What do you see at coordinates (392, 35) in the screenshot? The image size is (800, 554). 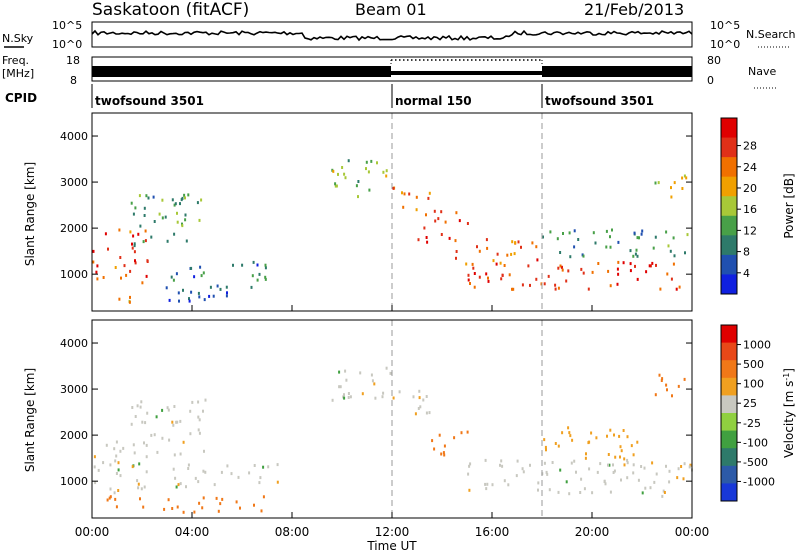 I see `noise-trace` at bounding box center [392, 35].